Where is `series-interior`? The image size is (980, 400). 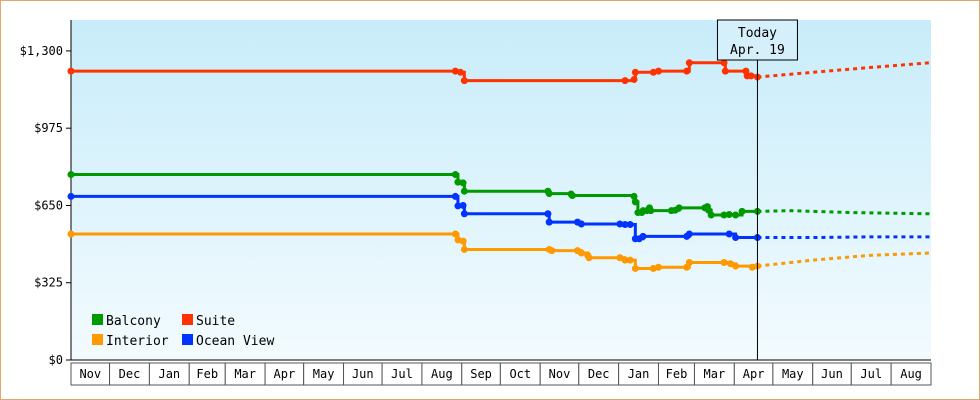
series-interior is located at coordinates (498, 251).